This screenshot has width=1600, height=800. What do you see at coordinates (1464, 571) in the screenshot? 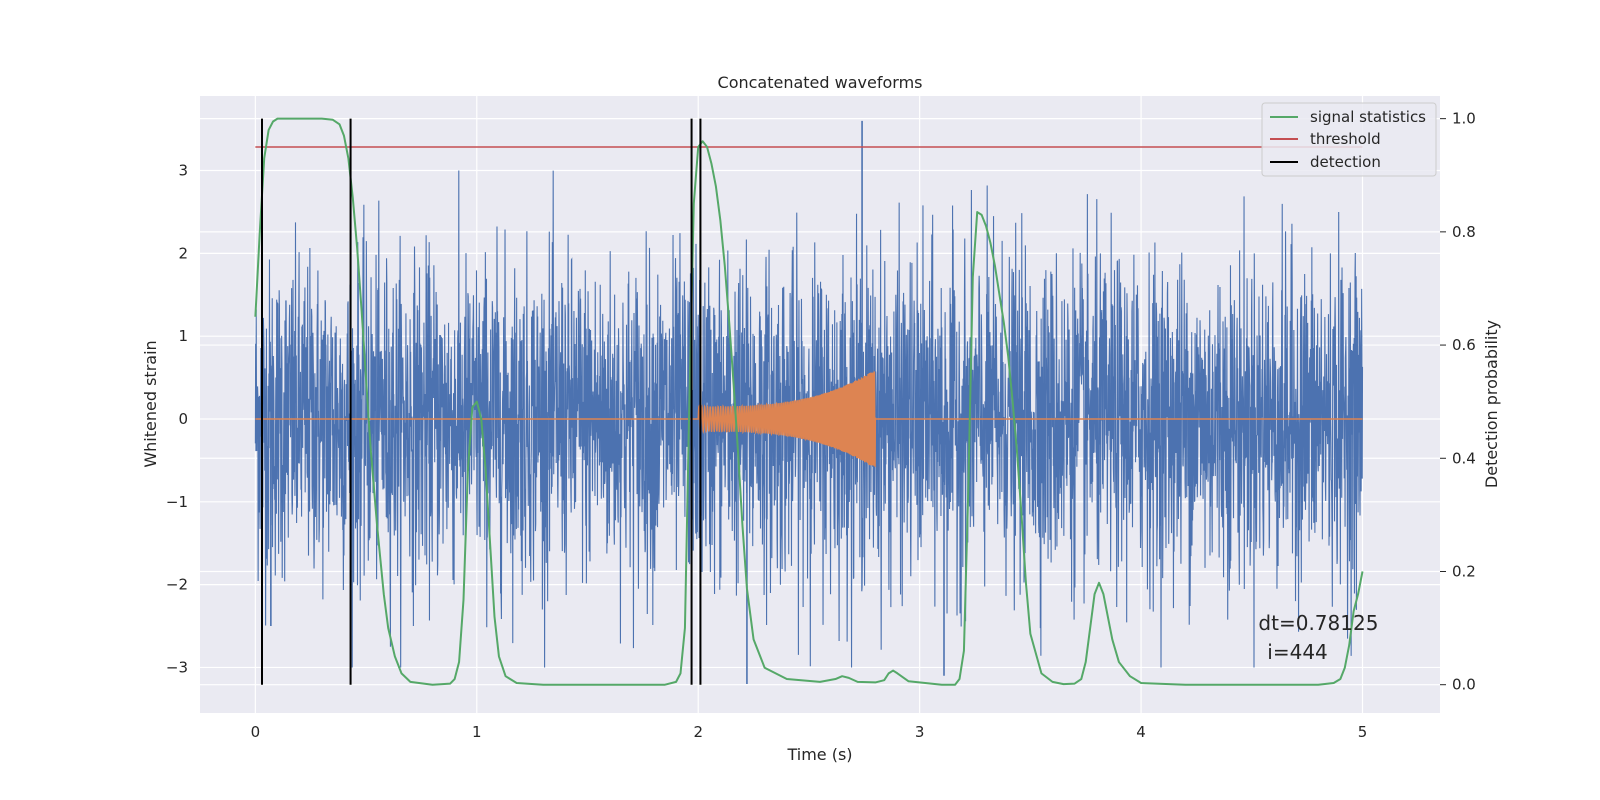
I see `y-tick-label-right: 0.2` at bounding box center [1464, 571].